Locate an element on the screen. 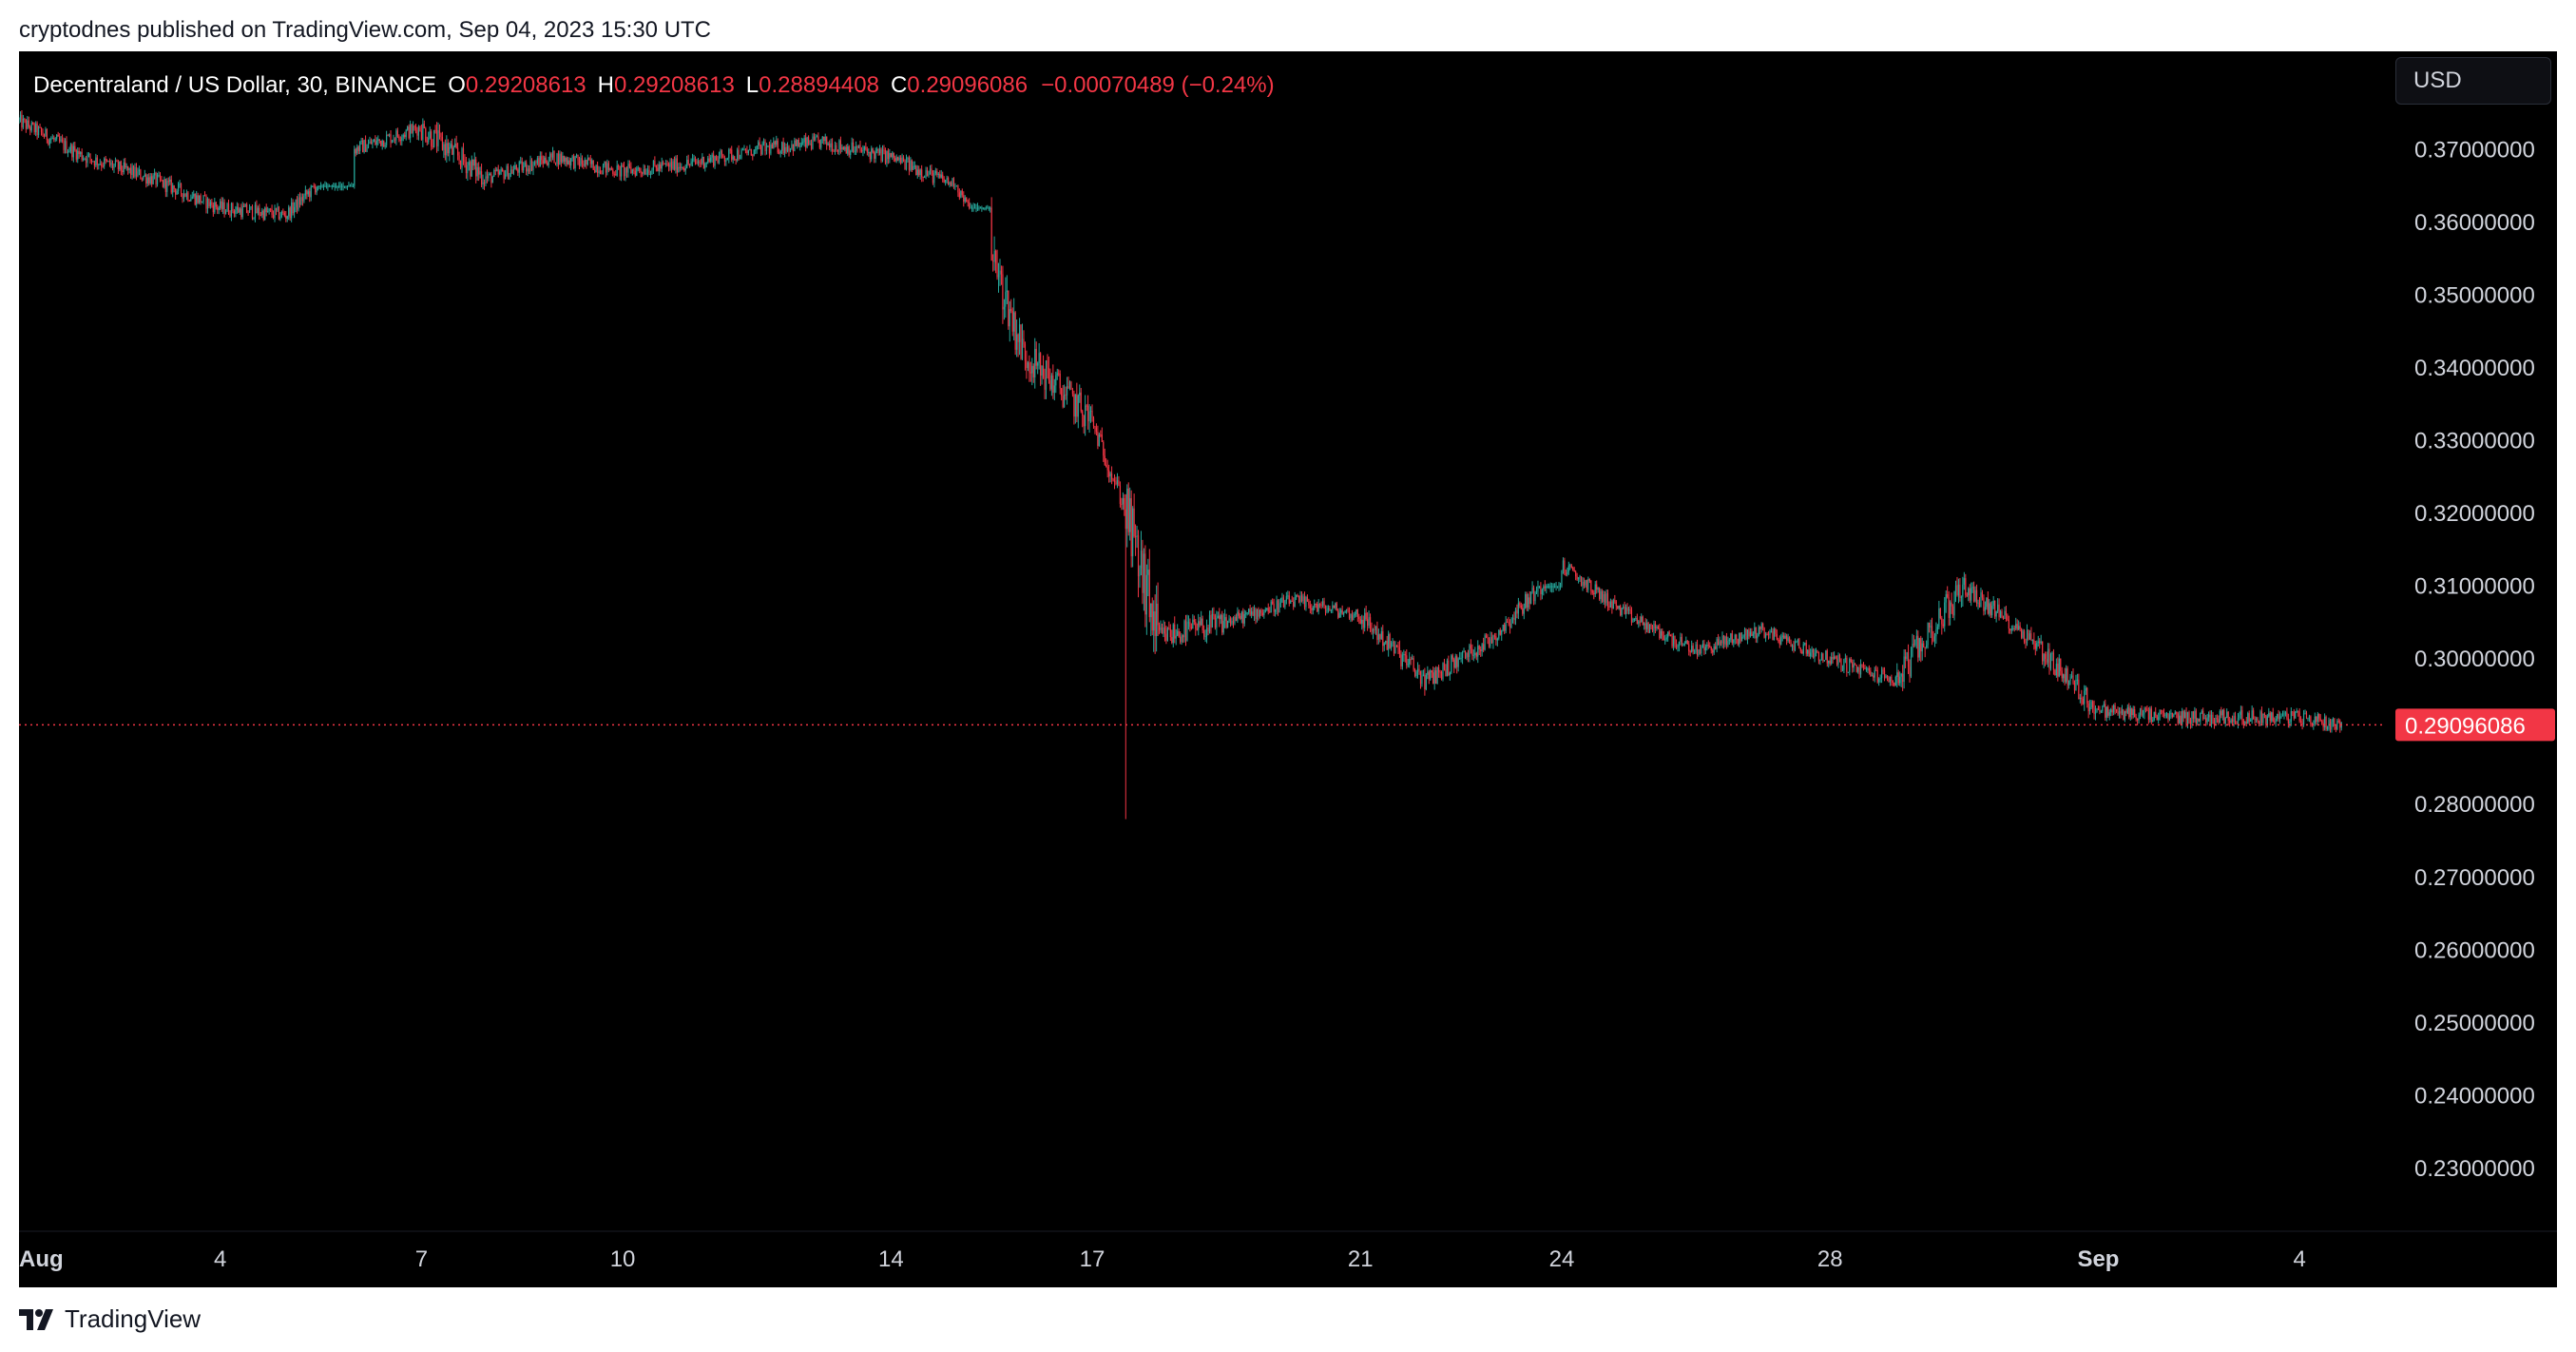 The width and height of the screenshot is (2576, 1352). currency-button: USD is located at coordinates (2473, 81).